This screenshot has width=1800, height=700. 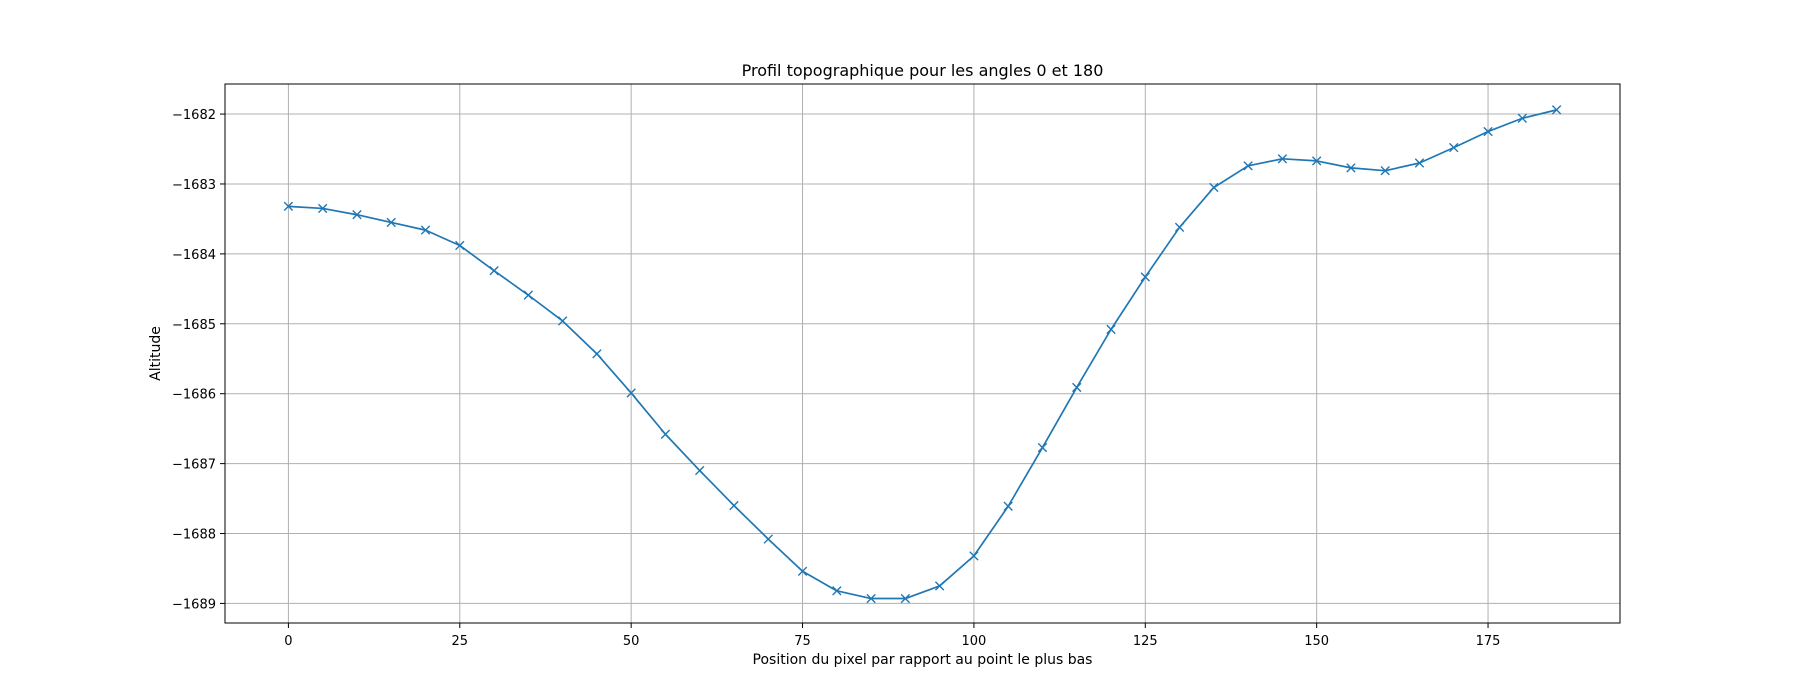 What do you see at coordinates (892, 636) in the screenshot?
I see `x-axis-ticks: 0 25 50 75 100 125 150 175` at bounding box center [892, 636].